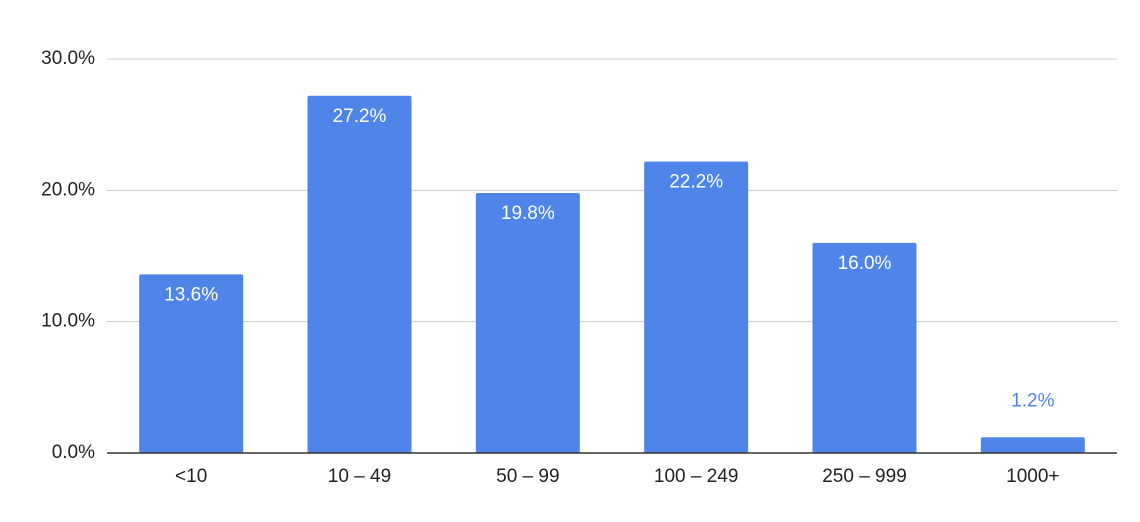  What do you see at coordinates (696, 476) in the screenshot?
I see `x-tick-label: 100 – 249` at bounding box center [696, 476].